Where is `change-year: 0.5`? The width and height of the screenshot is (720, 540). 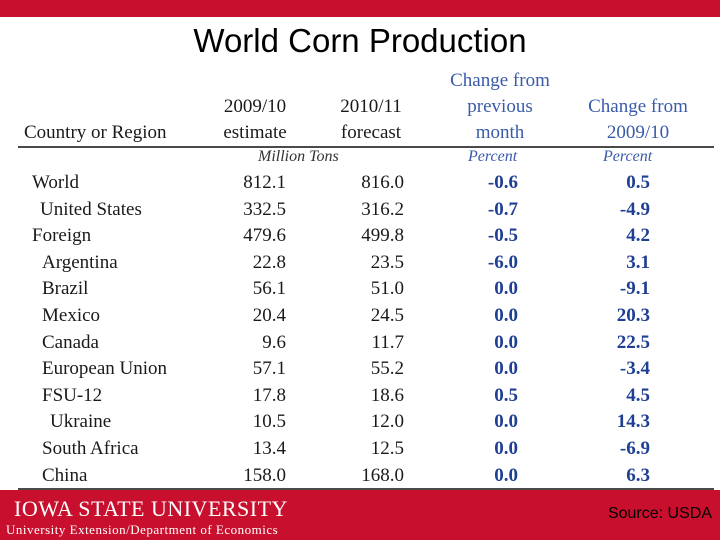
change-year: 0.5 is located at coordinates (638, 182).